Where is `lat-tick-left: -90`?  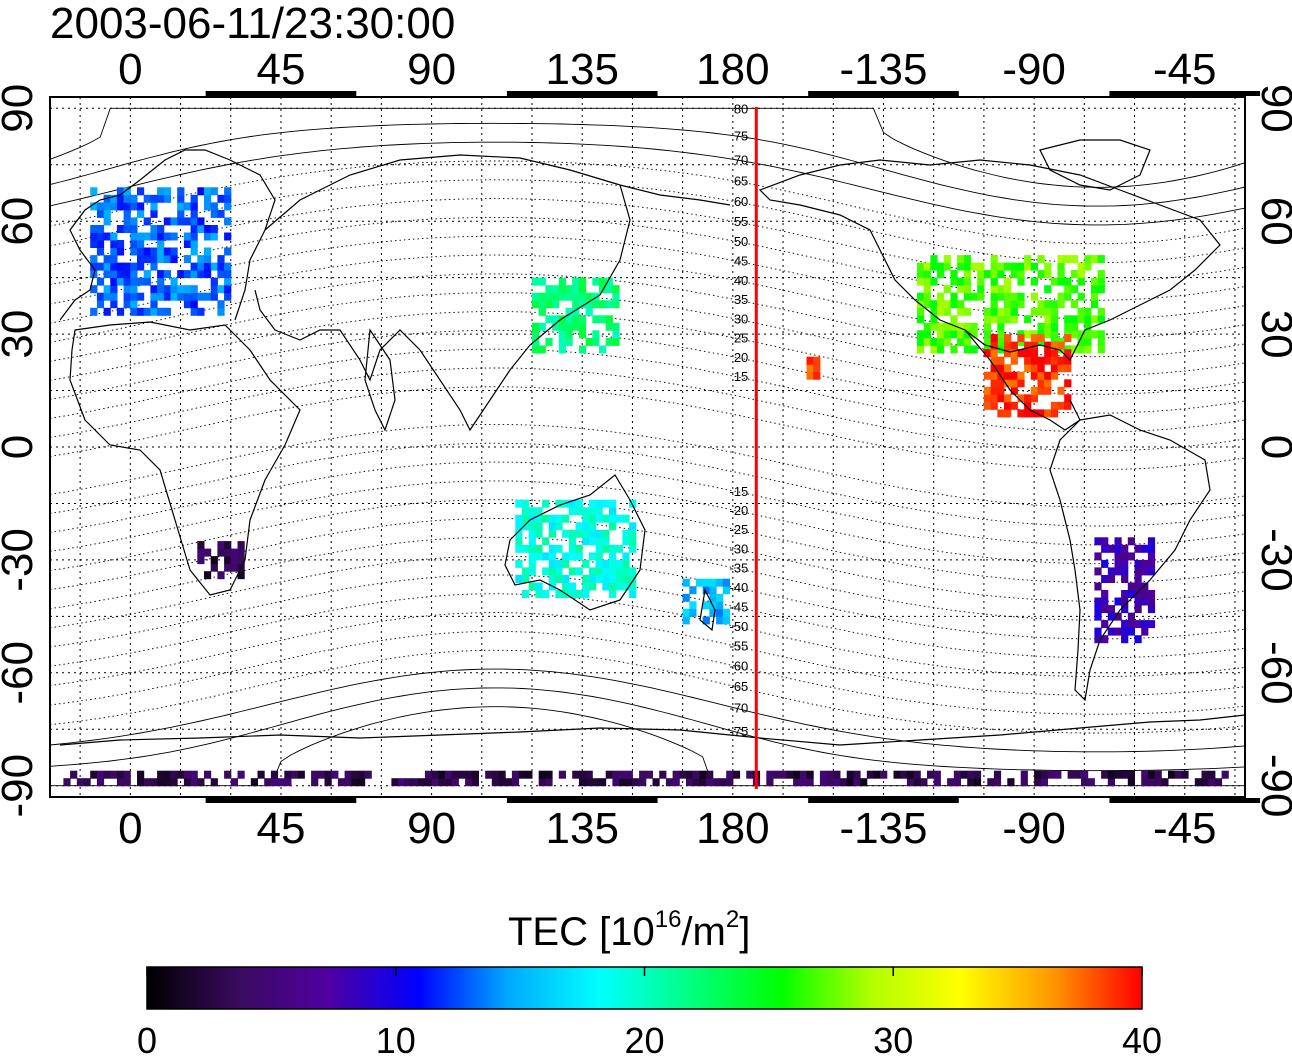 lat-tick-left: -90 is located at coordinates (21, 786).